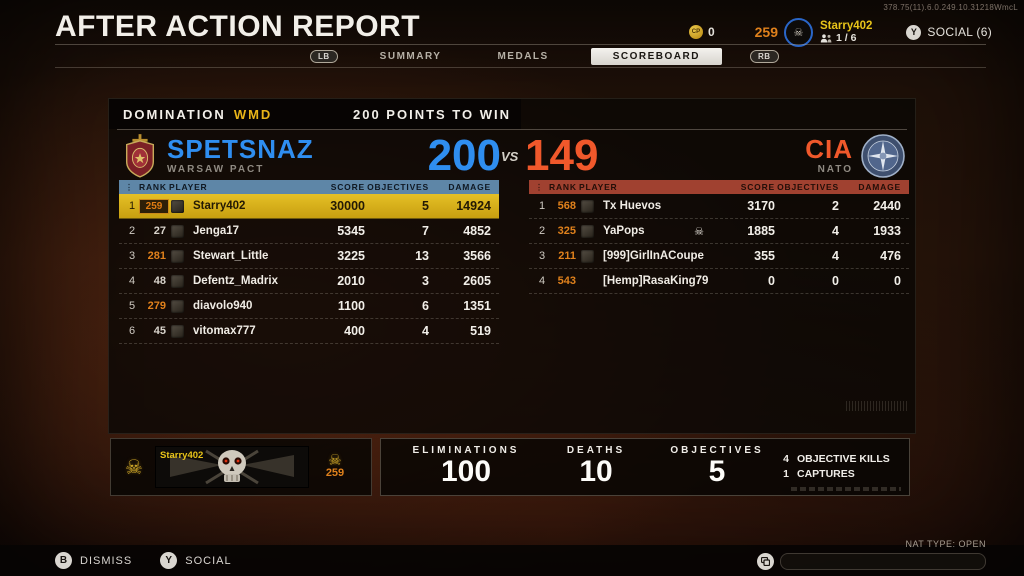 The image size is (1024, 576). I want to click on col-score: SCORE, so click(757, 187).